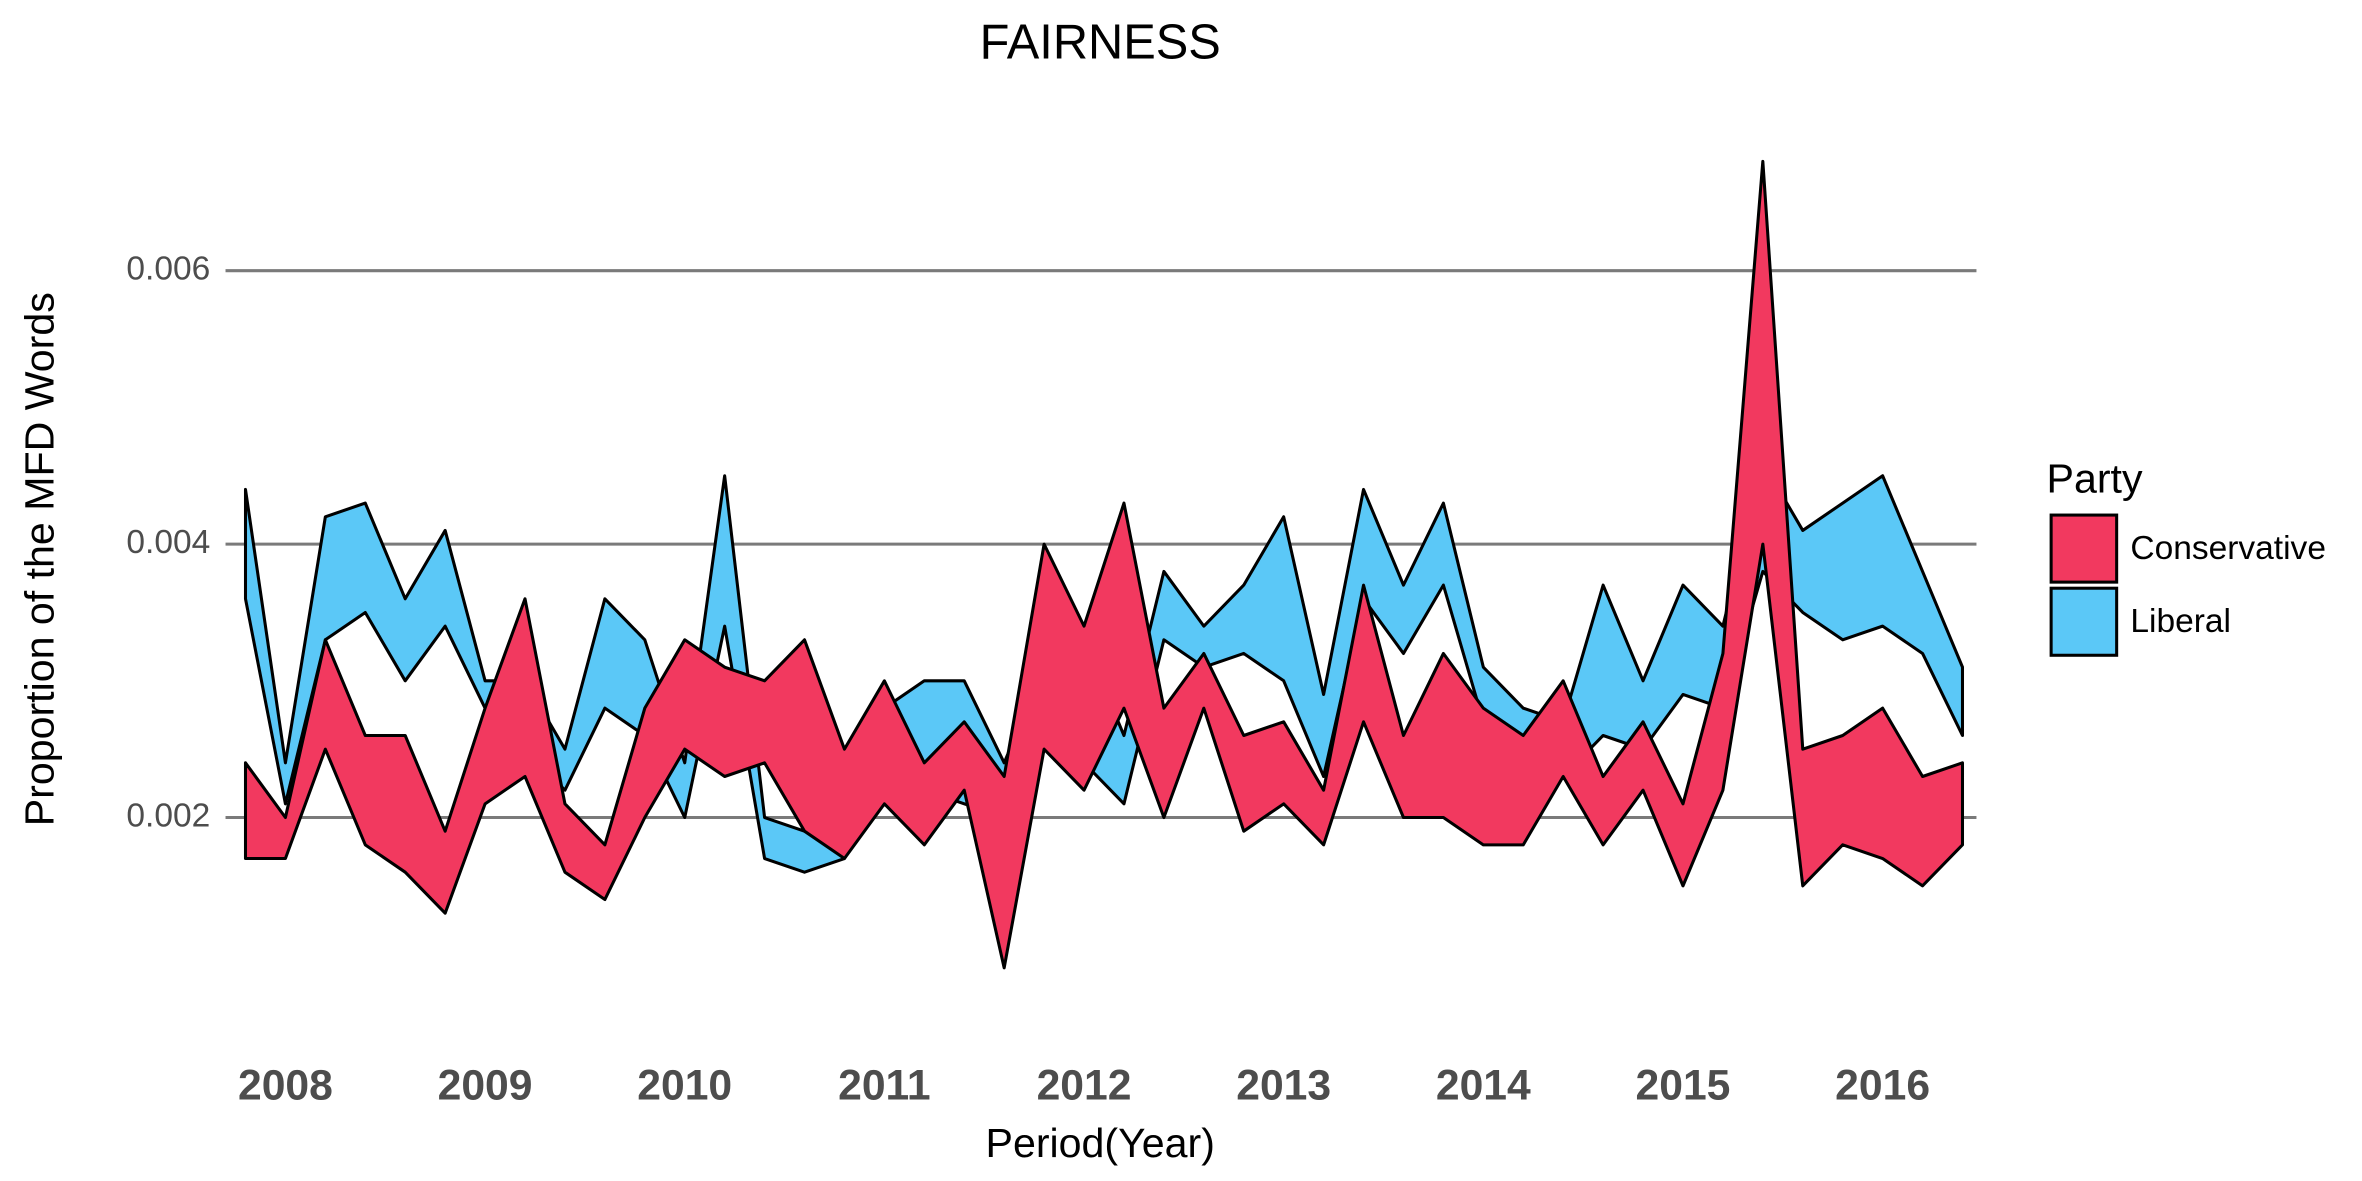 Image resolution: width=2362 pixels, height=1181 pixels. What do you see at coordinates (884, 1085) in the screenshot?
I see `x-tick-label: 2011` at bounding box center [884, 1085].